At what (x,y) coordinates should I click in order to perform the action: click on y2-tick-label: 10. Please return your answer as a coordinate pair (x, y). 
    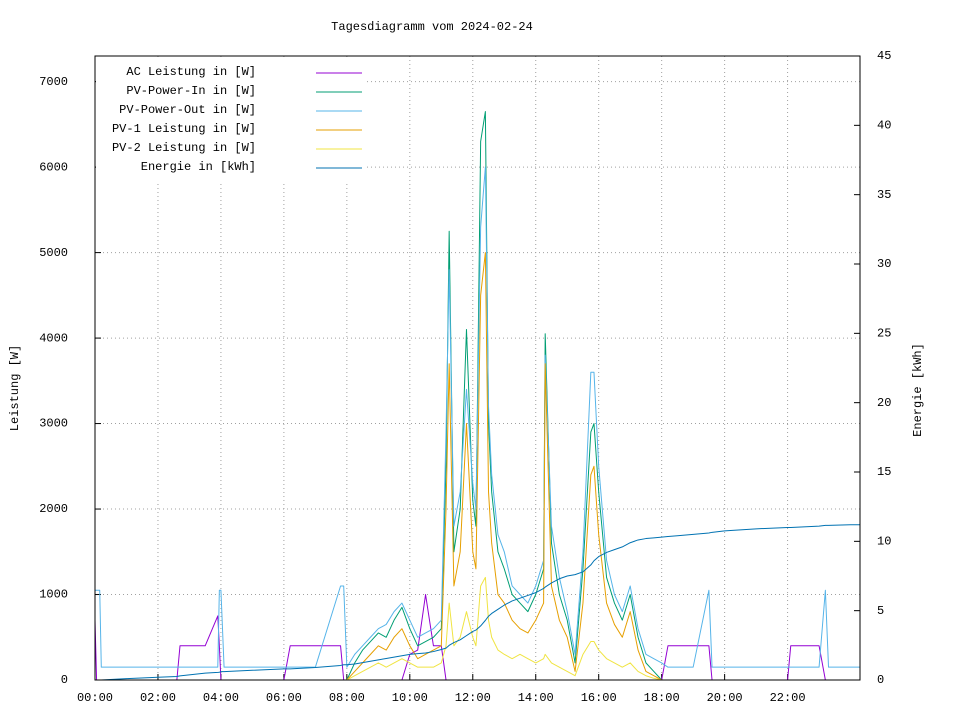
    Looking at the image, I should click on (884, 542).